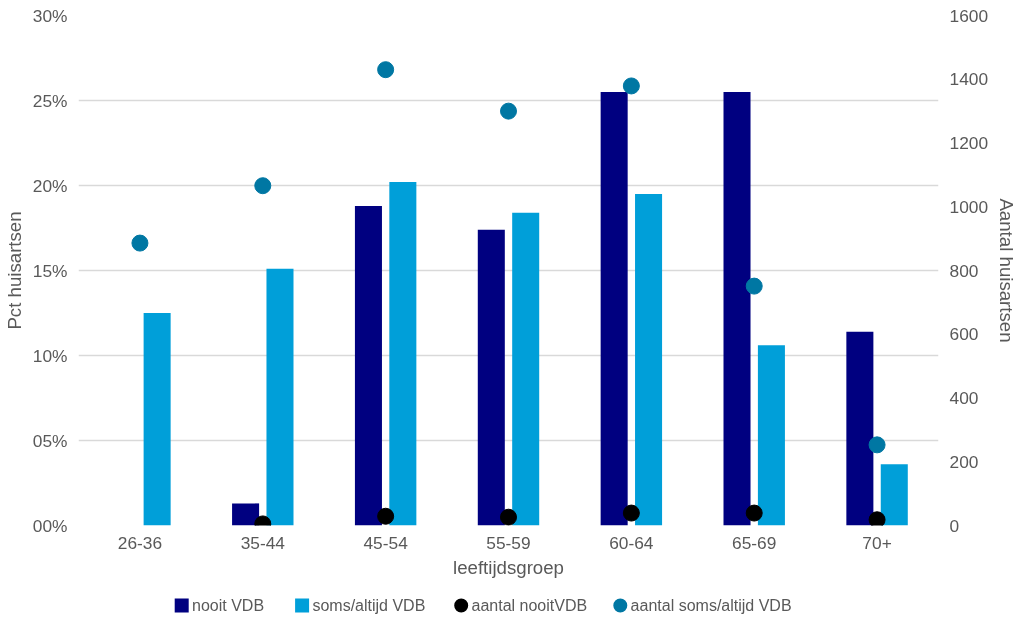 This screenshot has width=1028, height=644. I want to click on legend-label: nooit VDB, so click(228, 605).